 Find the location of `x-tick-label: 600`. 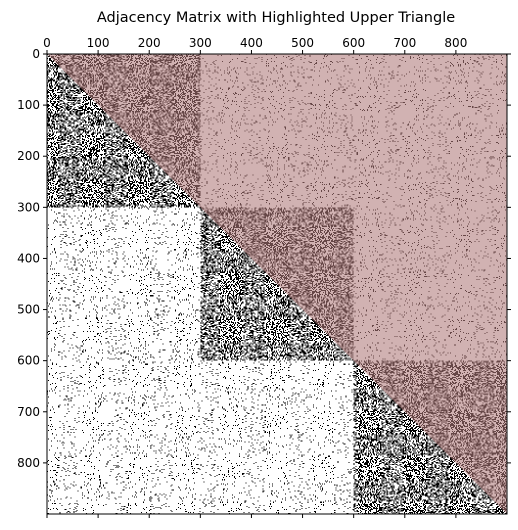

x-tick-label: 600 is located at coordinates (353, 43).